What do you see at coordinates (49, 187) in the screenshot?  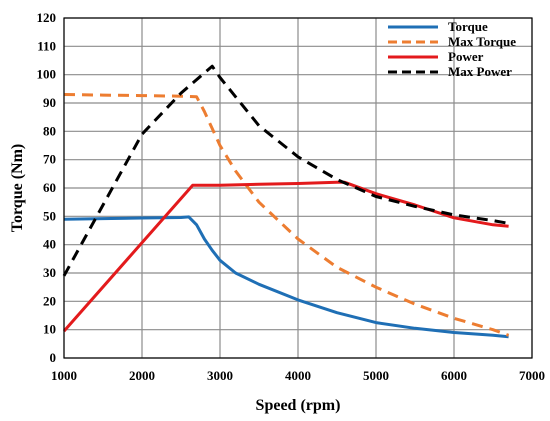 I see `y-tick-label: 60` at bounding box center [49, 187].